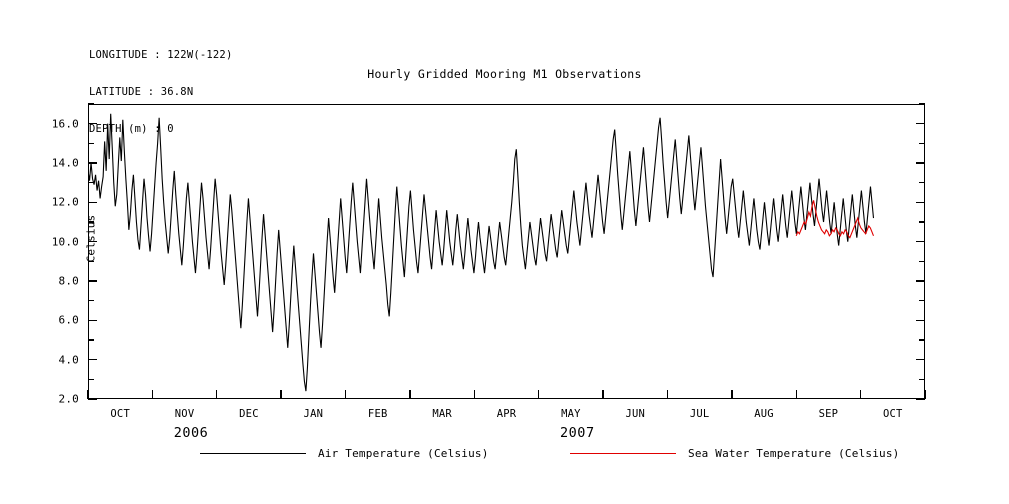  Describe the element at coordinates (131, 129) in the screenshot. I see `depth-text: DEPTH (m) : 0` at that location.